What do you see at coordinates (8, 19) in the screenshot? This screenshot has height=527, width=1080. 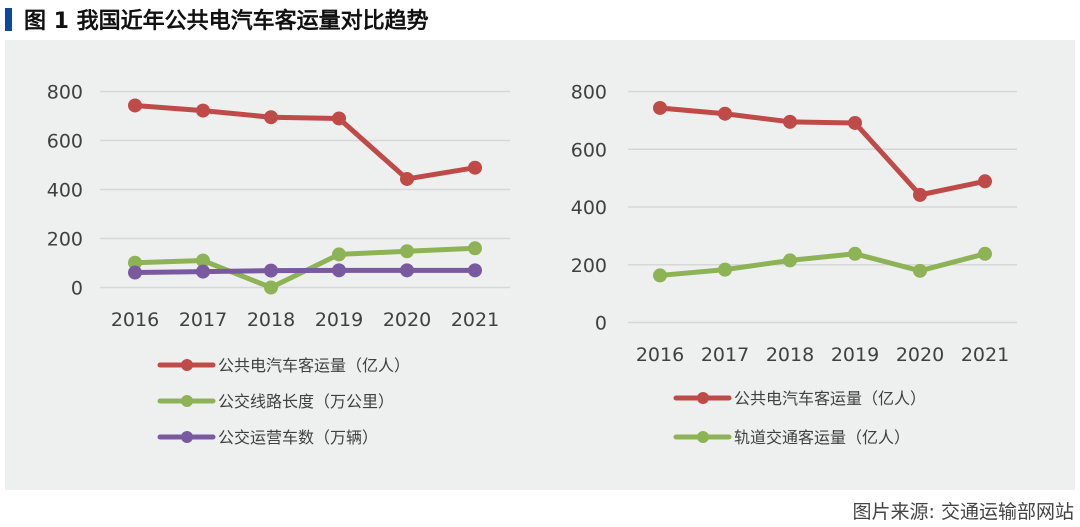 I see `title-bar-marker` at bounding box center [8, 19].